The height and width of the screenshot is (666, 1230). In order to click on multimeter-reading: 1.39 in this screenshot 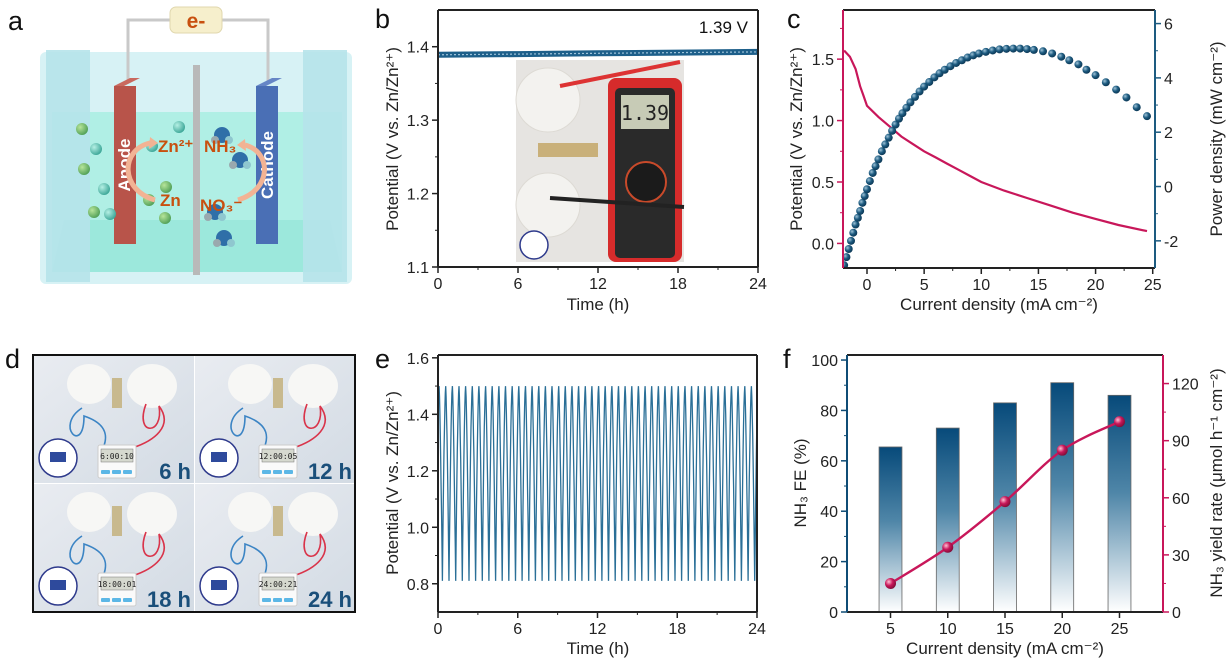, I will do `click(645, 113)`.